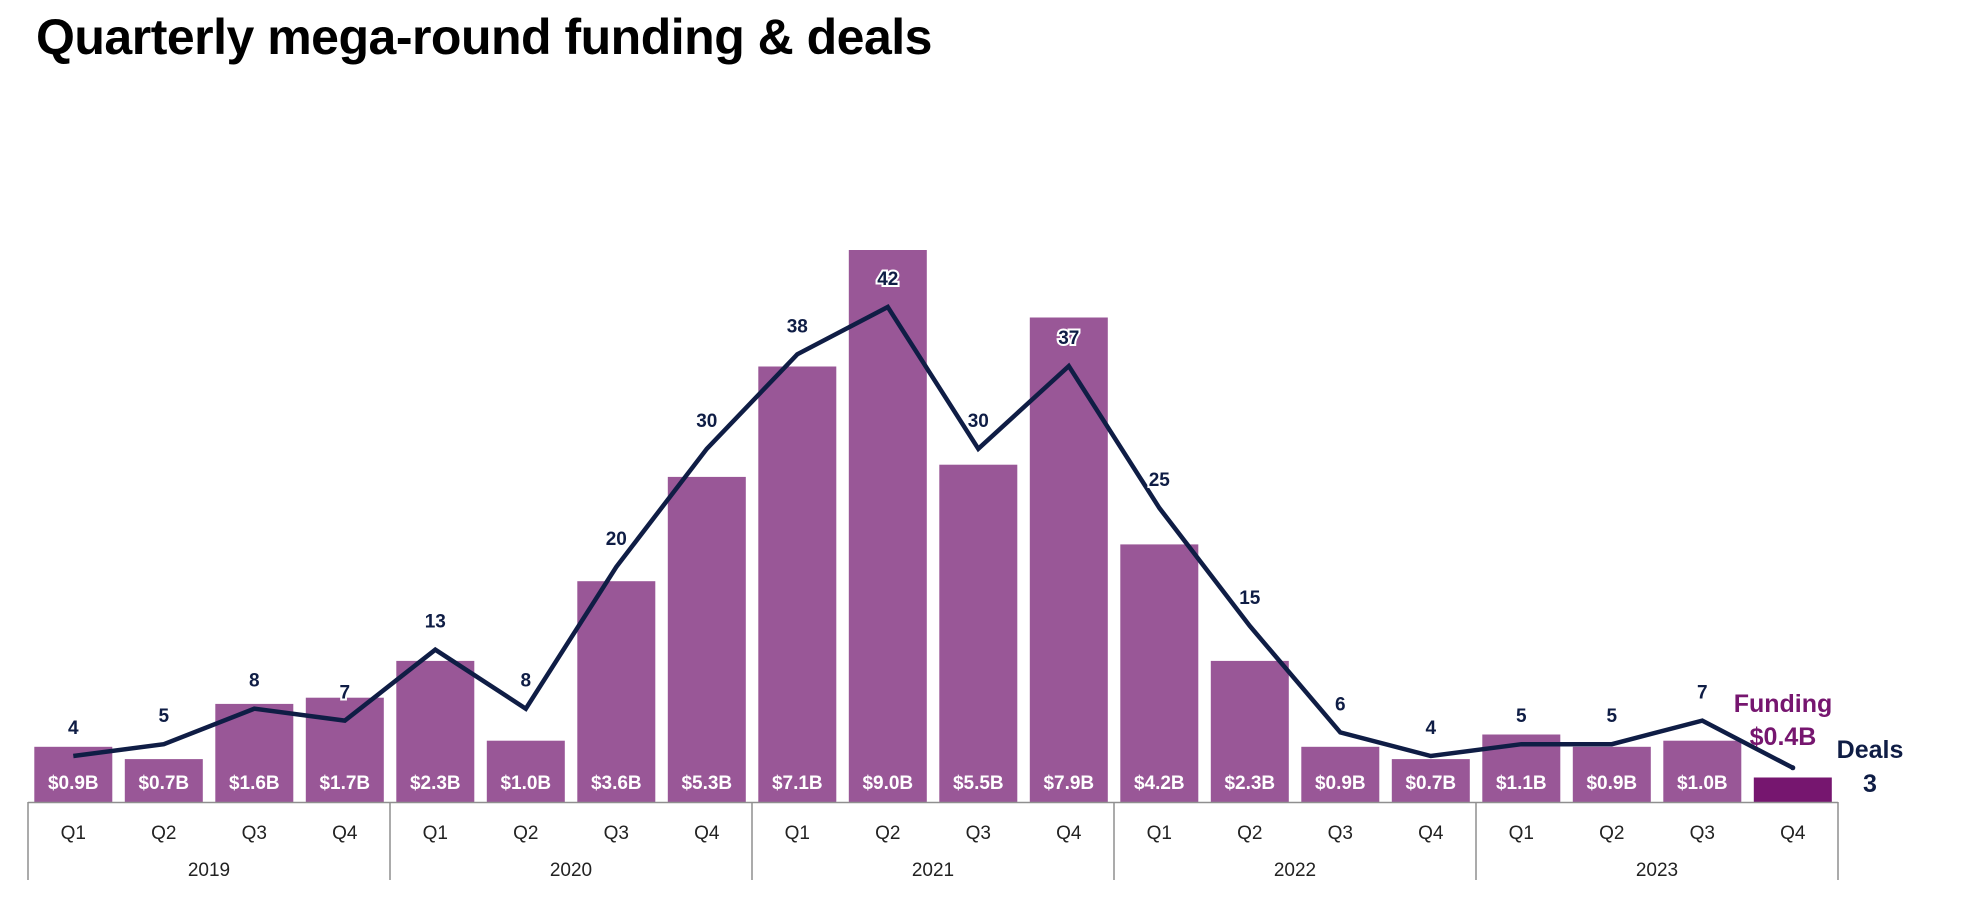  I want to click on deals-line-endpoint, so click(1793, 768).